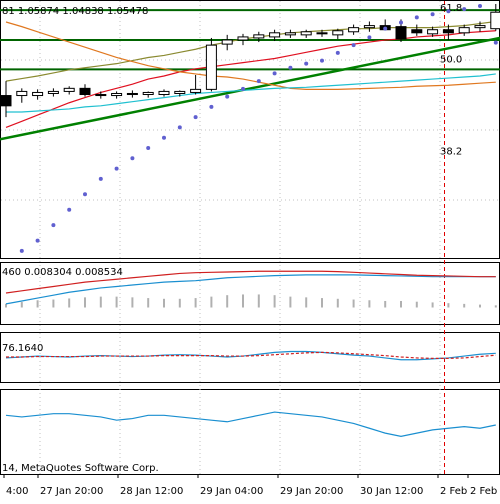 The image size is (500, 504). Describe the element at coordinates (311, 491) in the screenshot. I see `time-tick-label: 29 Jan 20:00` at that location.